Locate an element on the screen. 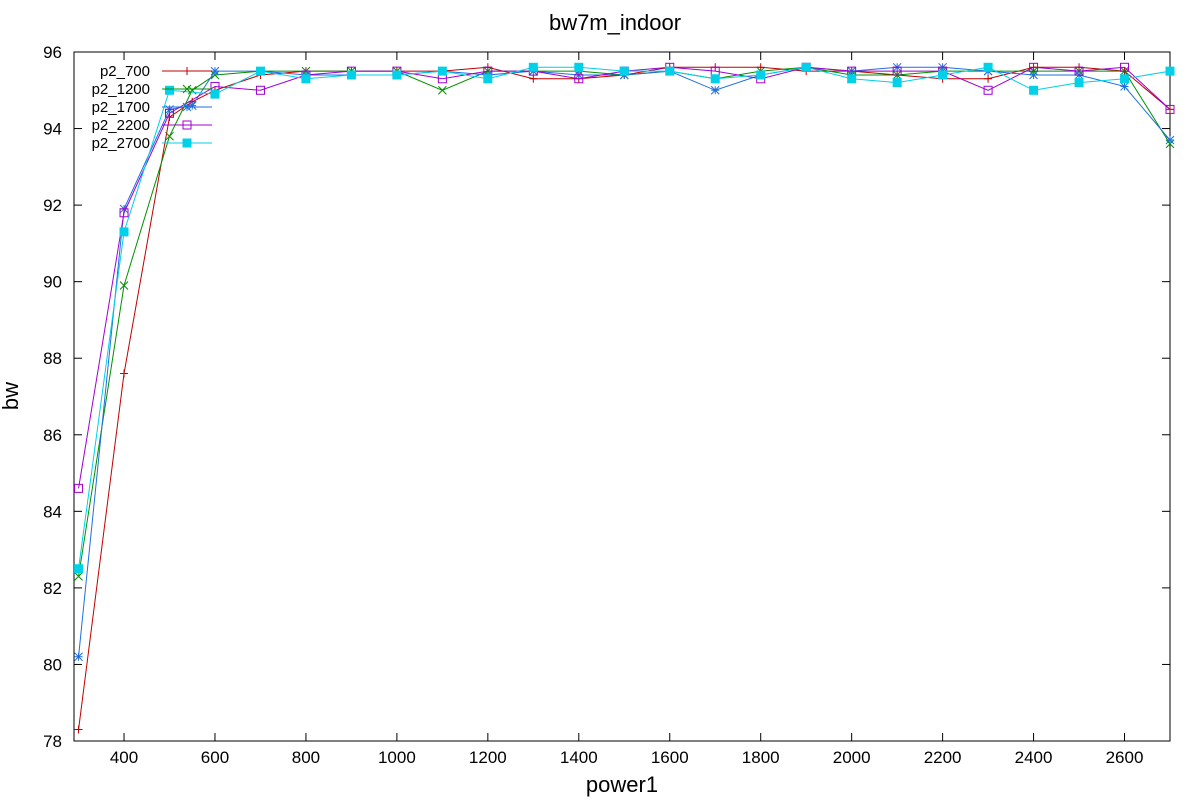 The image size is (1200, 800). x-tick-label: 2000 is located at coordinates (852, 757).